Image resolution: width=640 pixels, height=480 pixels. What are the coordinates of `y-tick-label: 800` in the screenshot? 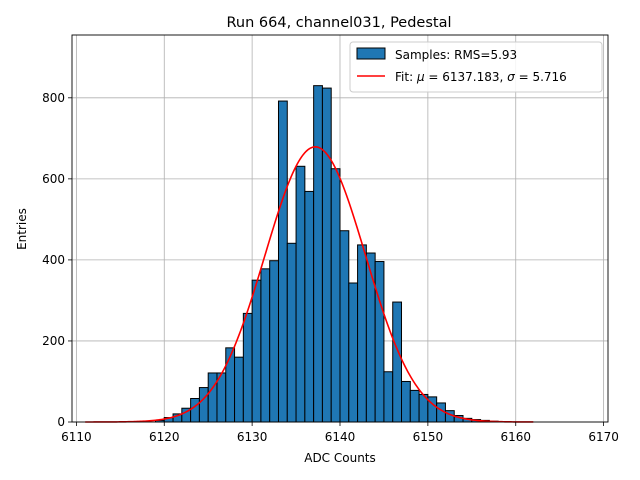 It's located at (53, 98).